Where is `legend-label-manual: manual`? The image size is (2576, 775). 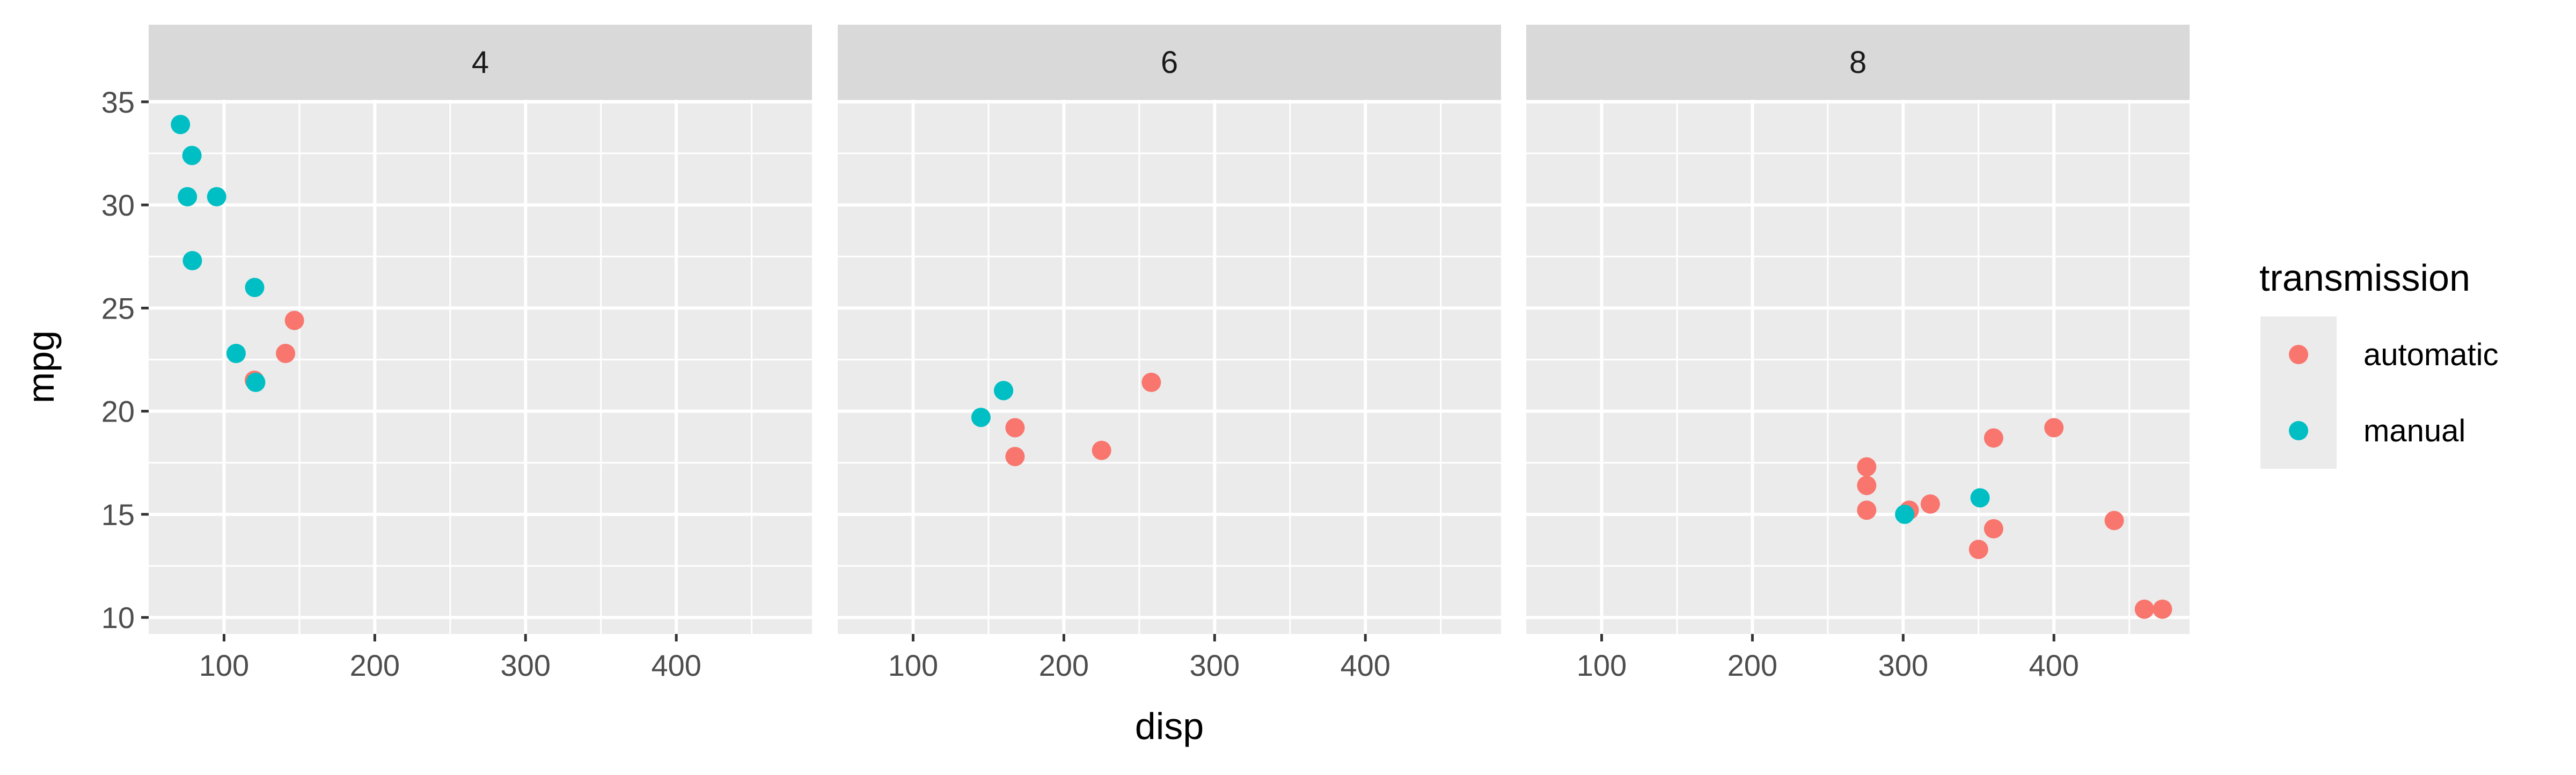 legend-label-manual: manual is located at coordinates (2414, 431).